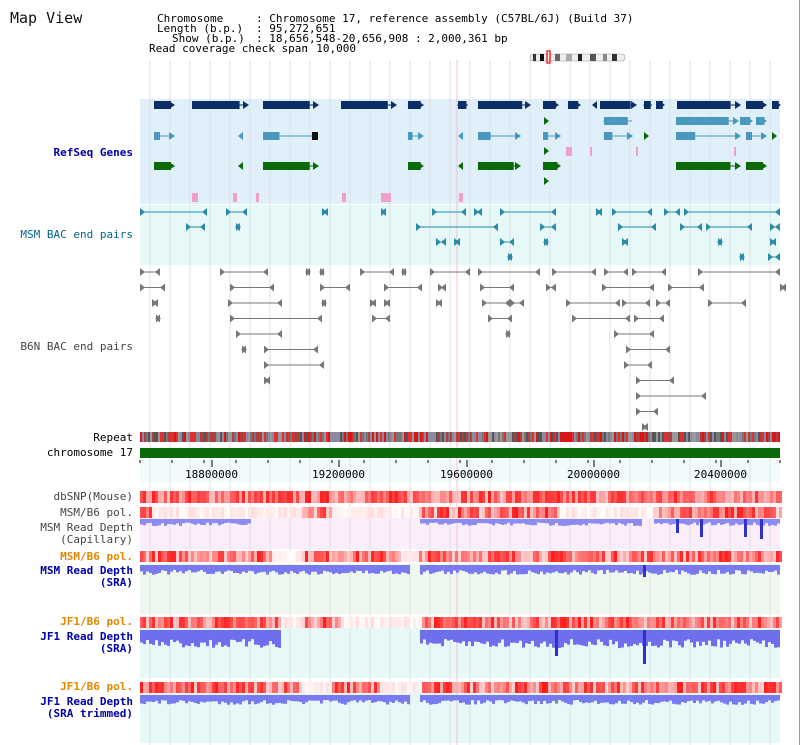  Describe the element at coordinates (96, 556) in the screenshot. I see `track-label-msm-b6-pol-2: MSM/B6 pol.` at that location.